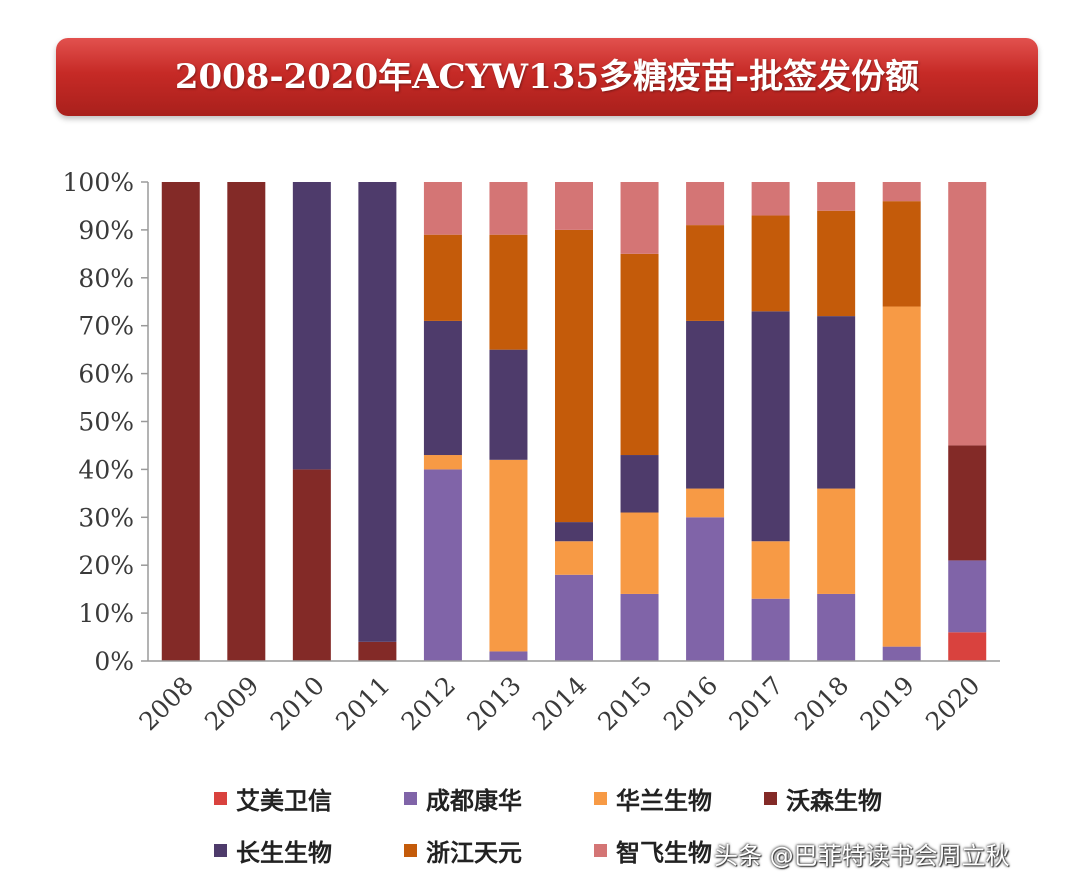 Image resolution: width=1068 pixels, height=888 pixels. Describe the element at coordinates (166, 703) in the screenshot. I see `x-tick-label: 2008` at that location.